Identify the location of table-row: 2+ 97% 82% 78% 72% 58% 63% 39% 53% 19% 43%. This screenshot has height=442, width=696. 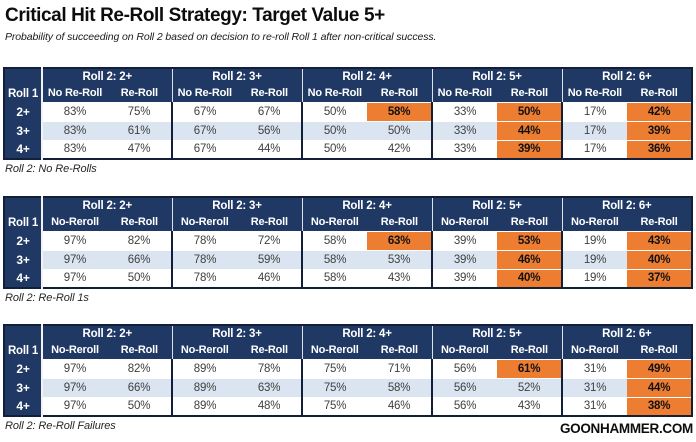
(348, 240).